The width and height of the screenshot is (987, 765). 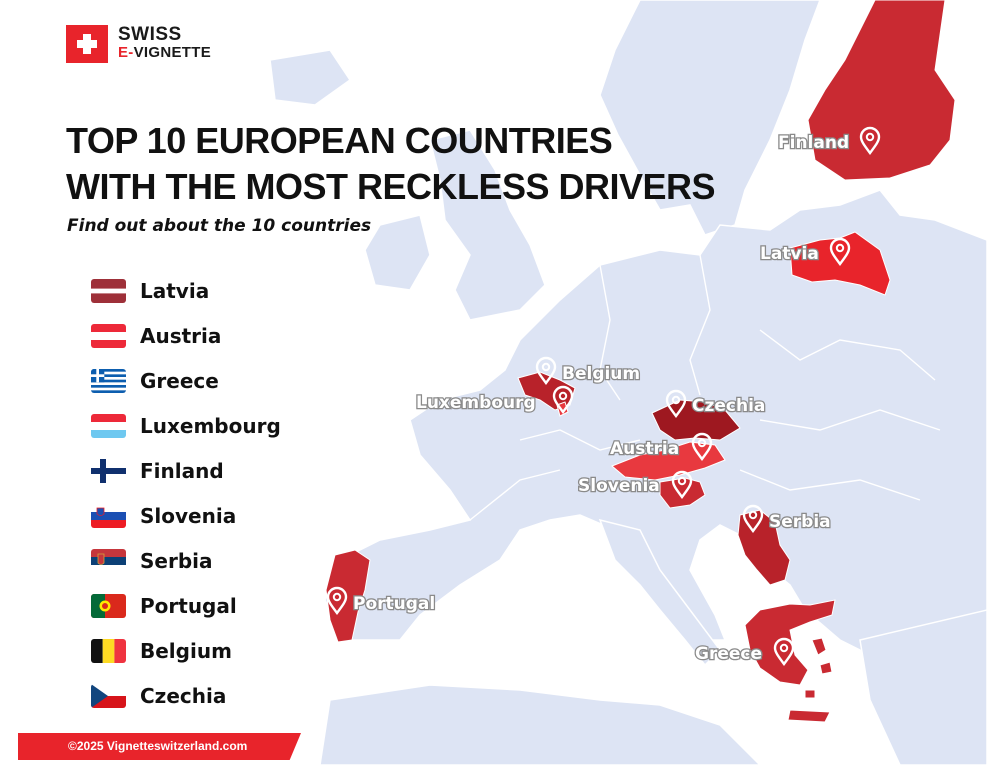 I want to click on marker-latvia: Latvia, so click(x=805, y=252).